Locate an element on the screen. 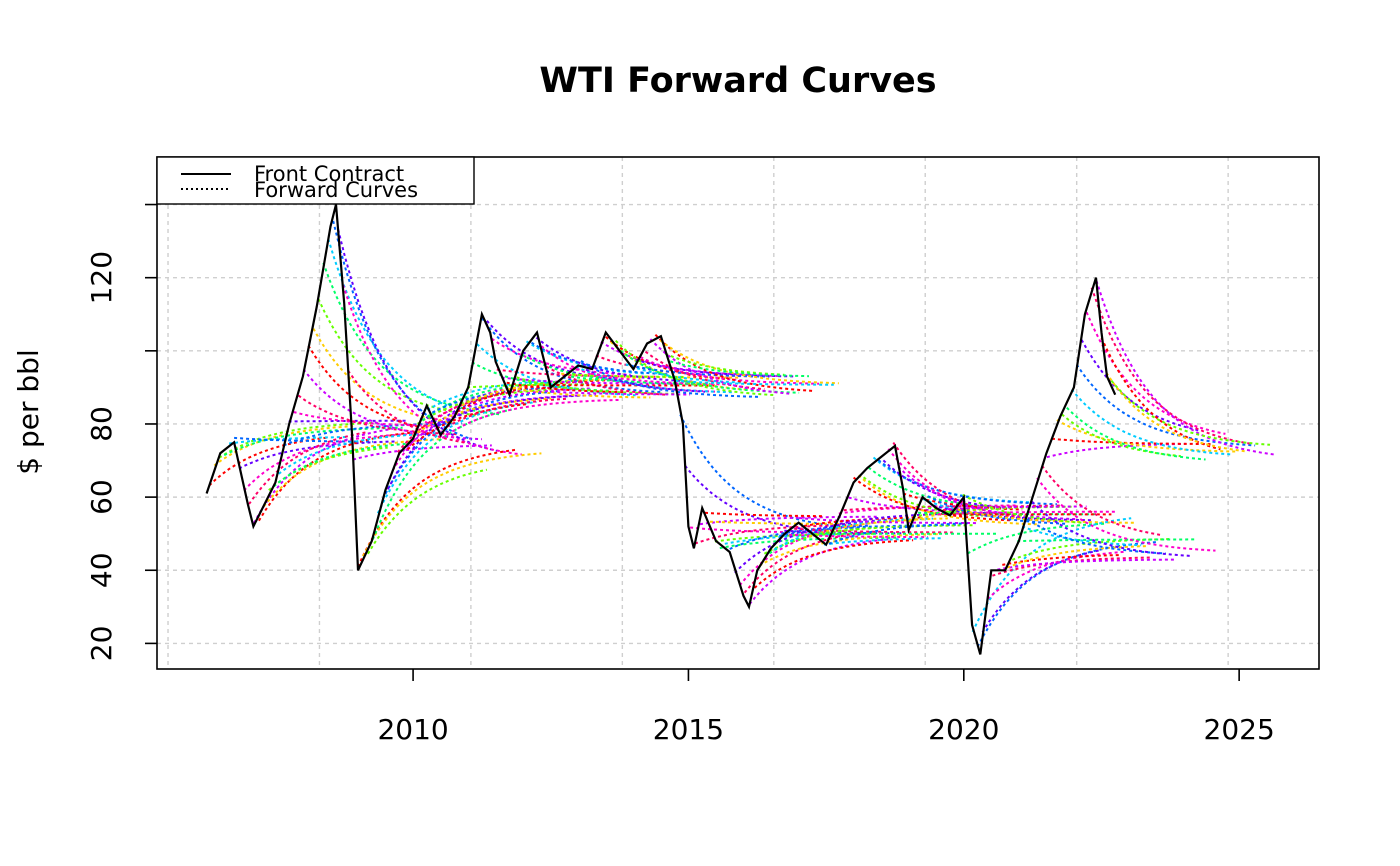 This screenshot has width=1400, height=866. x-tick-label: 2025 is located at coordinates (1239, 729).